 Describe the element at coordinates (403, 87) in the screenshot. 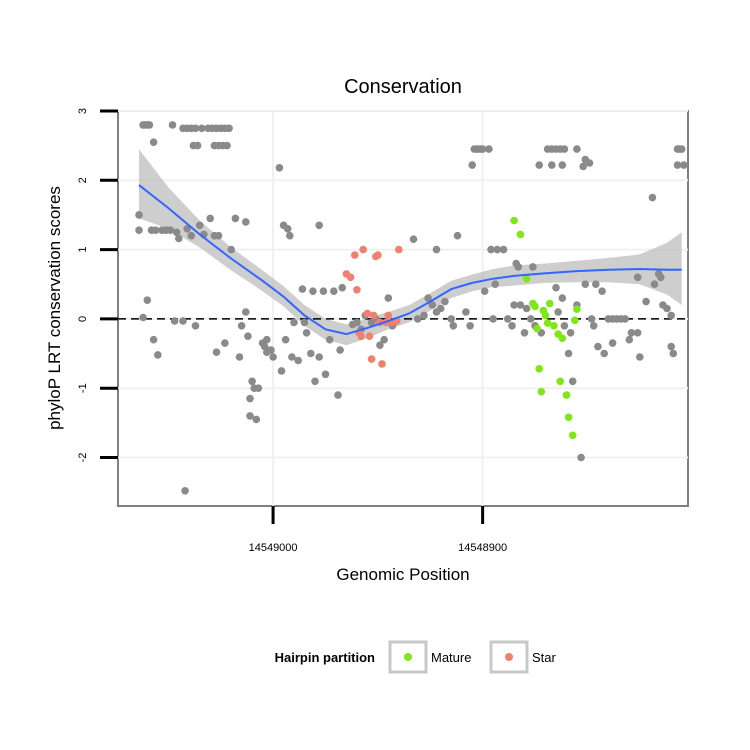

I see `chart-title: Conservation` at that location.